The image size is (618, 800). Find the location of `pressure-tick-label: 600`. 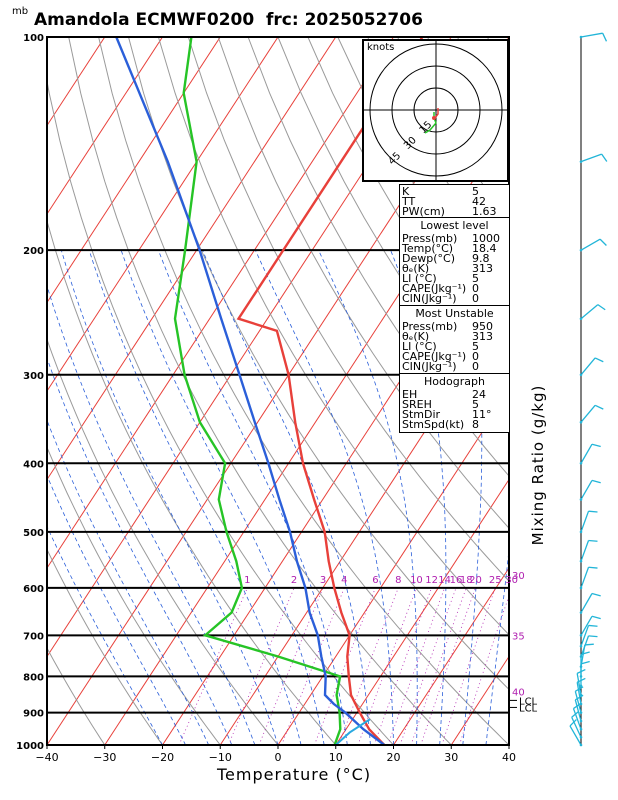

pressure-tick-label: 600 is located at coordinates (33, 589).